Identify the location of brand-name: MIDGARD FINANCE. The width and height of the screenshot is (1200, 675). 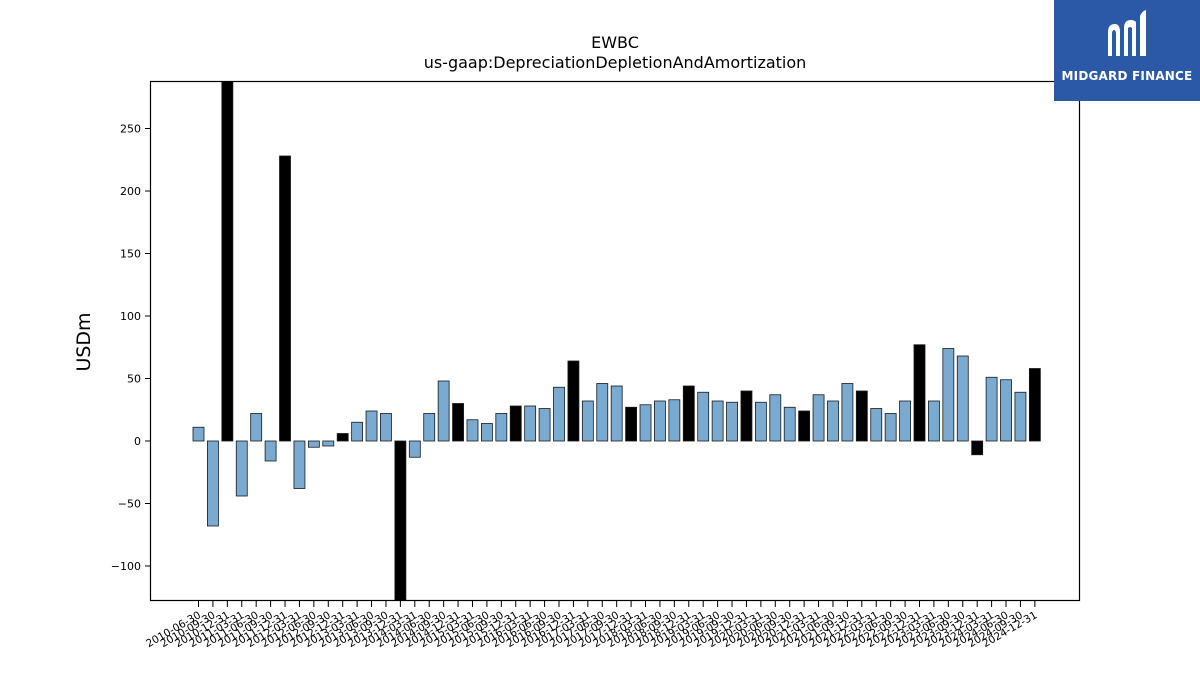
(1127, 76).